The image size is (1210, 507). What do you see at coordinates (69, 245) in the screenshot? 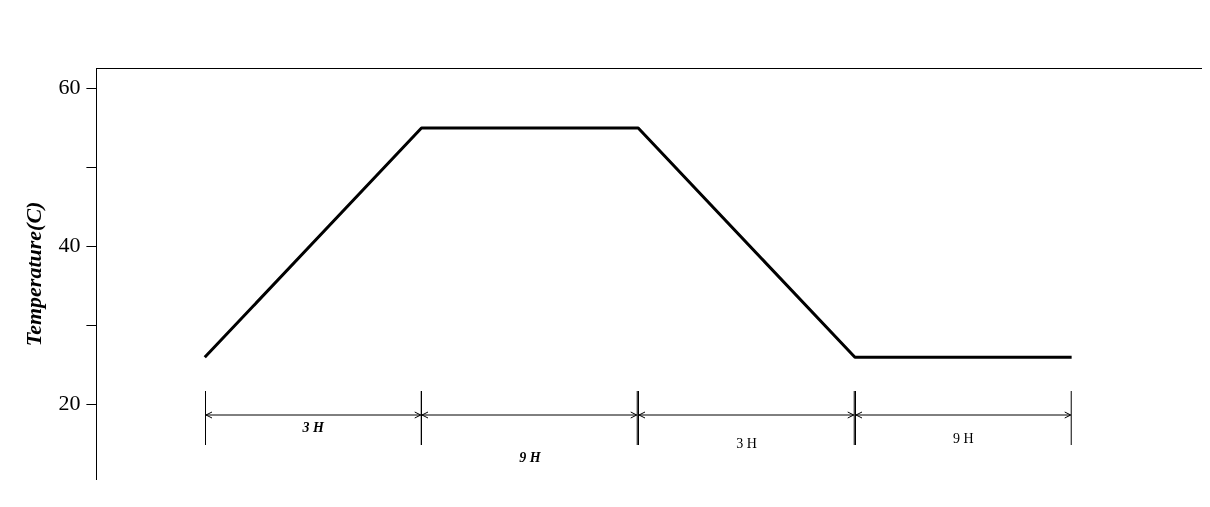
I see `y-tick-label: 40` at bounding box center [69, 245].